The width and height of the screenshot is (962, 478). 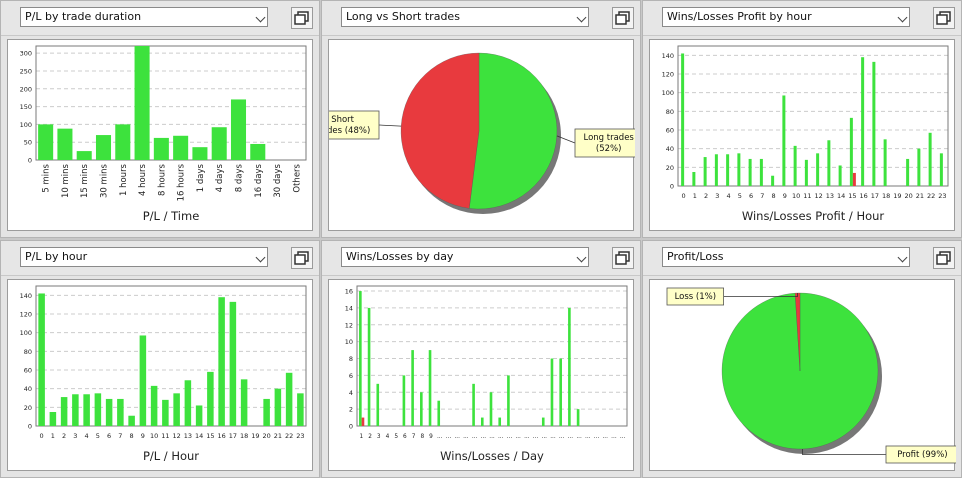 I want to click on x-tick-label: 11, so click(x=807, y=196).